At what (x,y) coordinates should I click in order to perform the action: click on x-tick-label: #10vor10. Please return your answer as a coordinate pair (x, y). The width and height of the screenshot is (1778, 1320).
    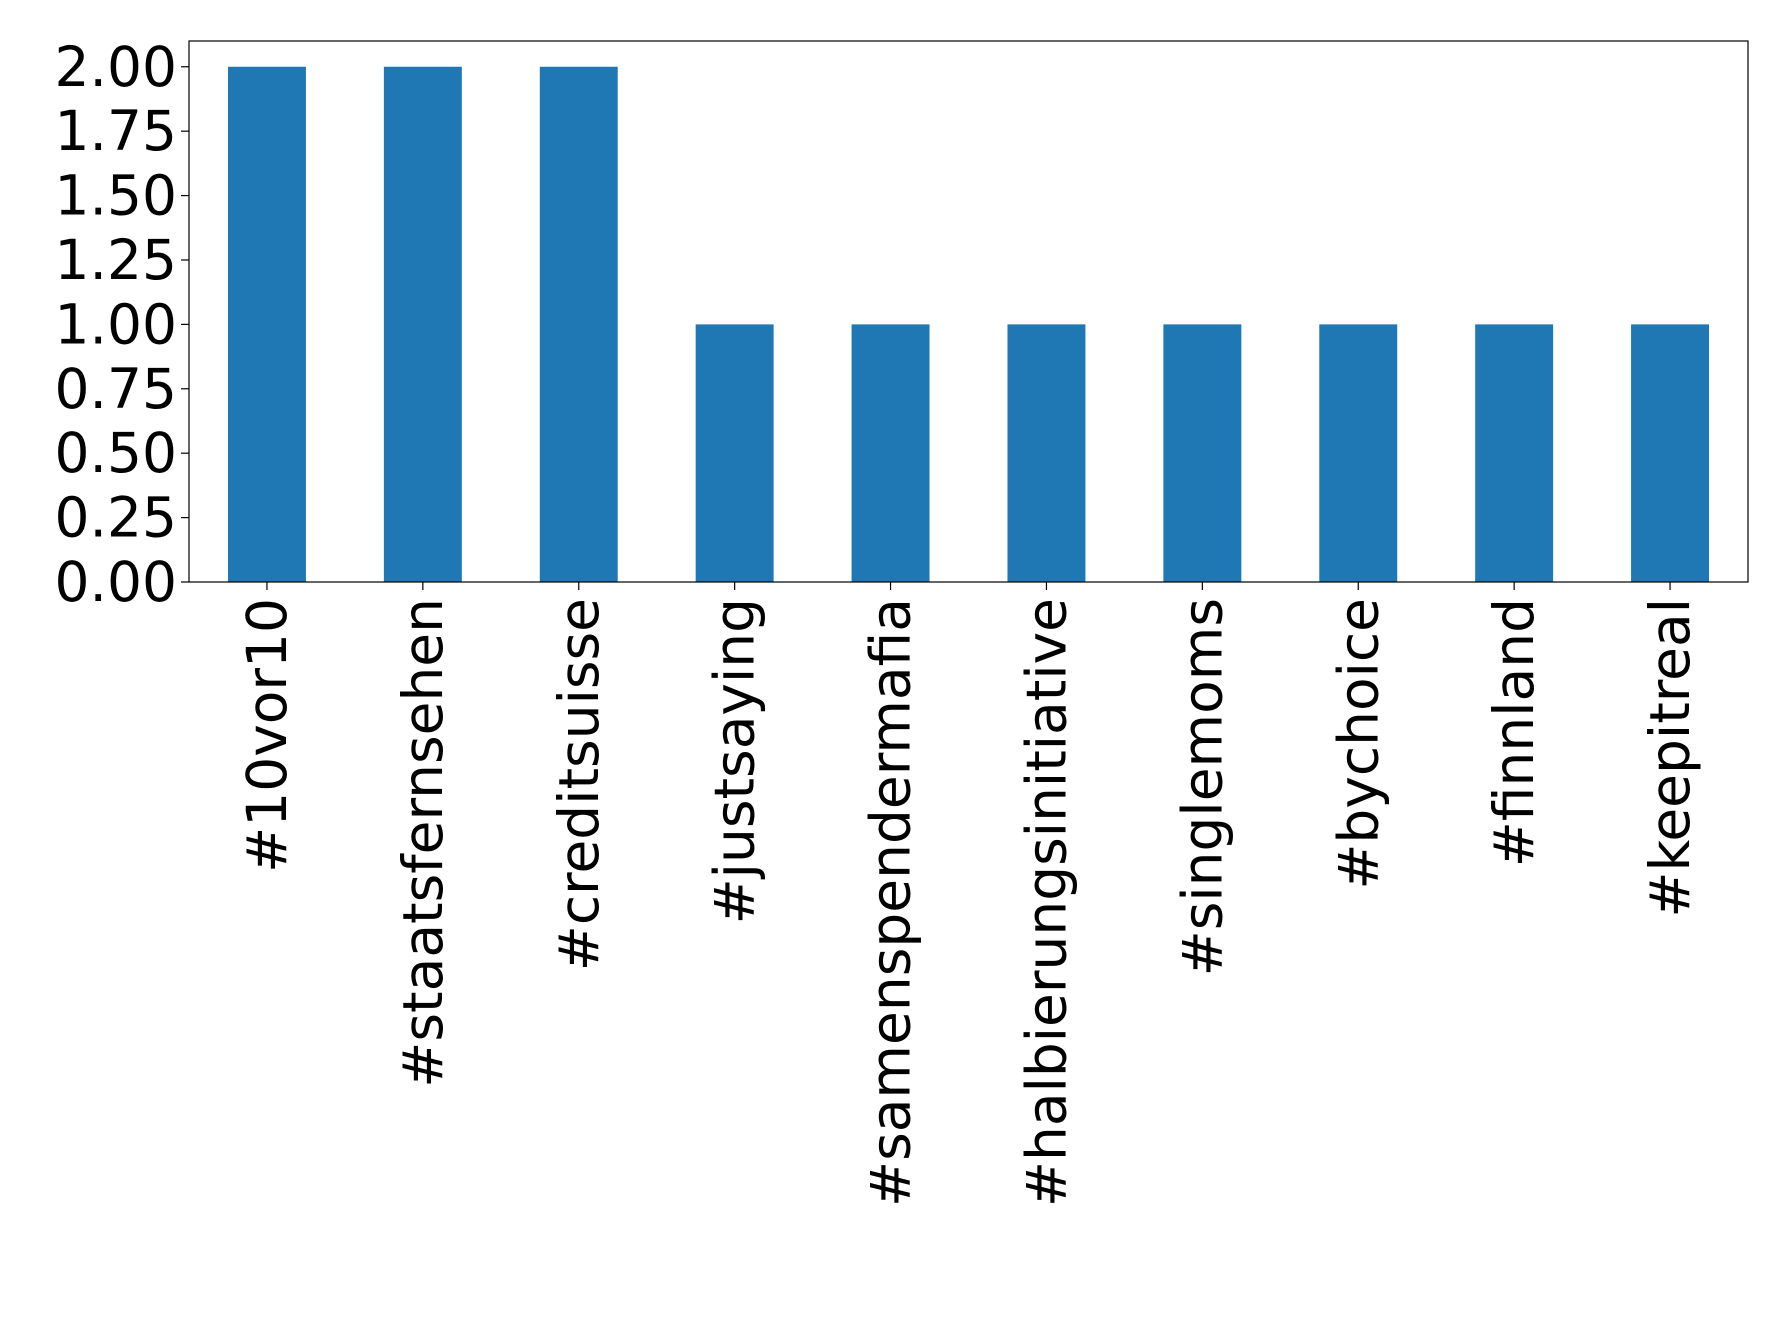
    Looking at the image, I should click on (267, 735).